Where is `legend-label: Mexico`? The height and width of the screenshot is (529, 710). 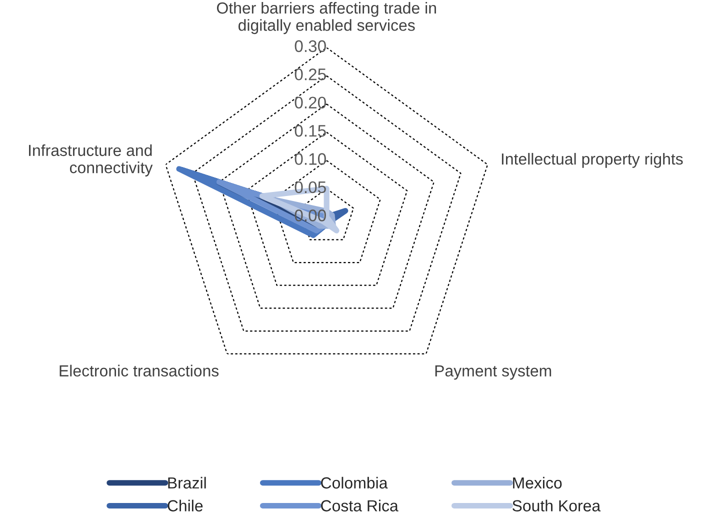
legend-label: Mexico is located at coordinates (537, 482).